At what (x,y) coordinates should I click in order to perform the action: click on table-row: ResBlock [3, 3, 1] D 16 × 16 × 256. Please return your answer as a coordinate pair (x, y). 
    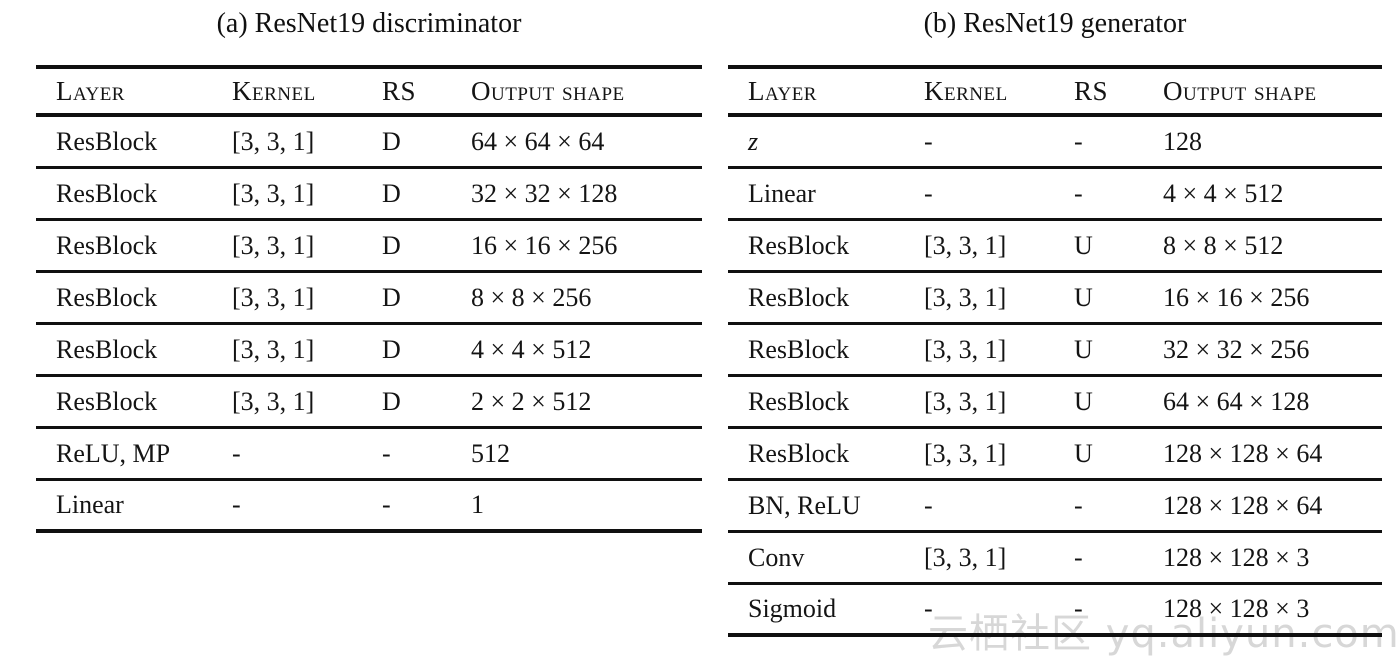
    Looking at the image, I should click on (369, 246).